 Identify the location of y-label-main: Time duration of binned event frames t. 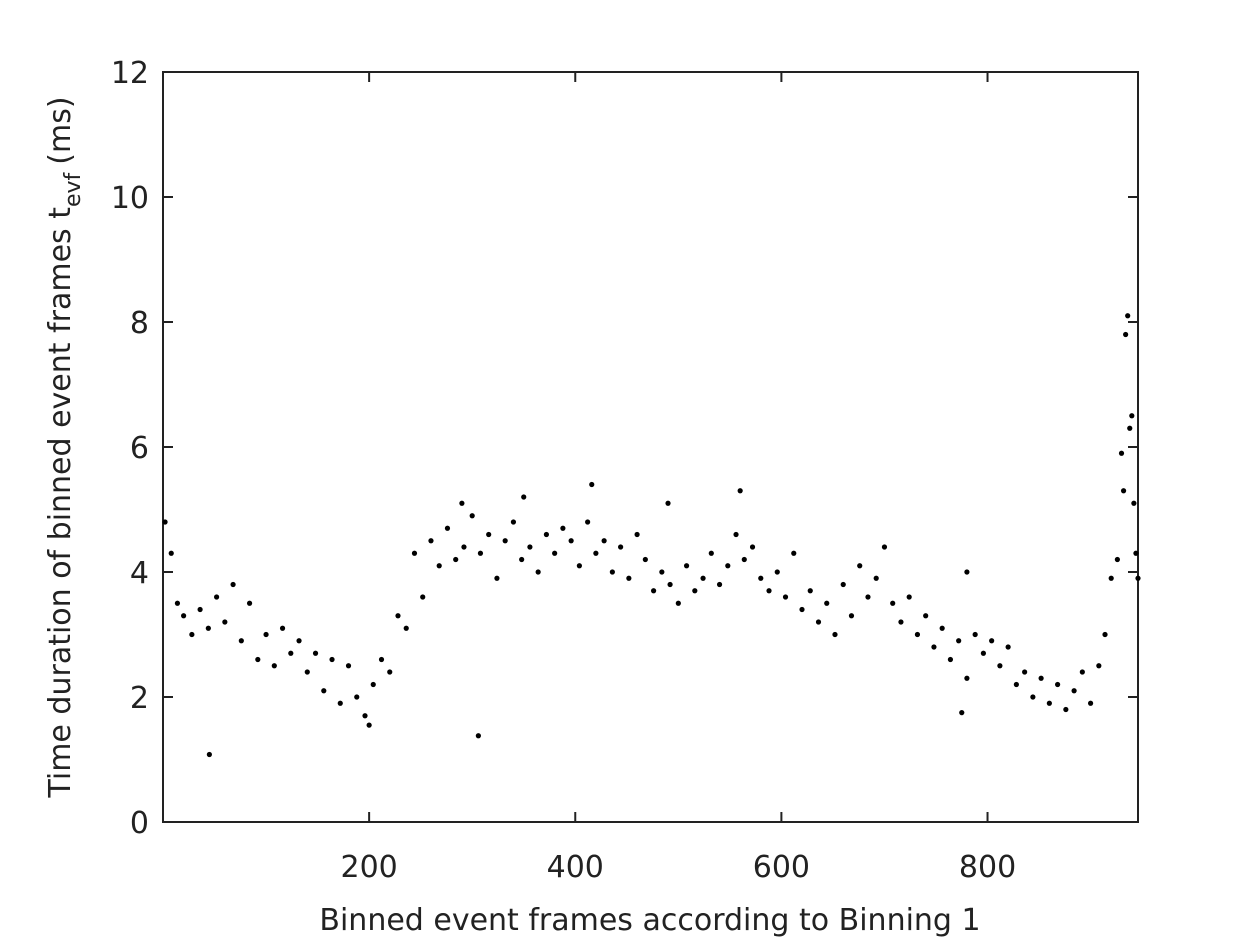
(60, 503).